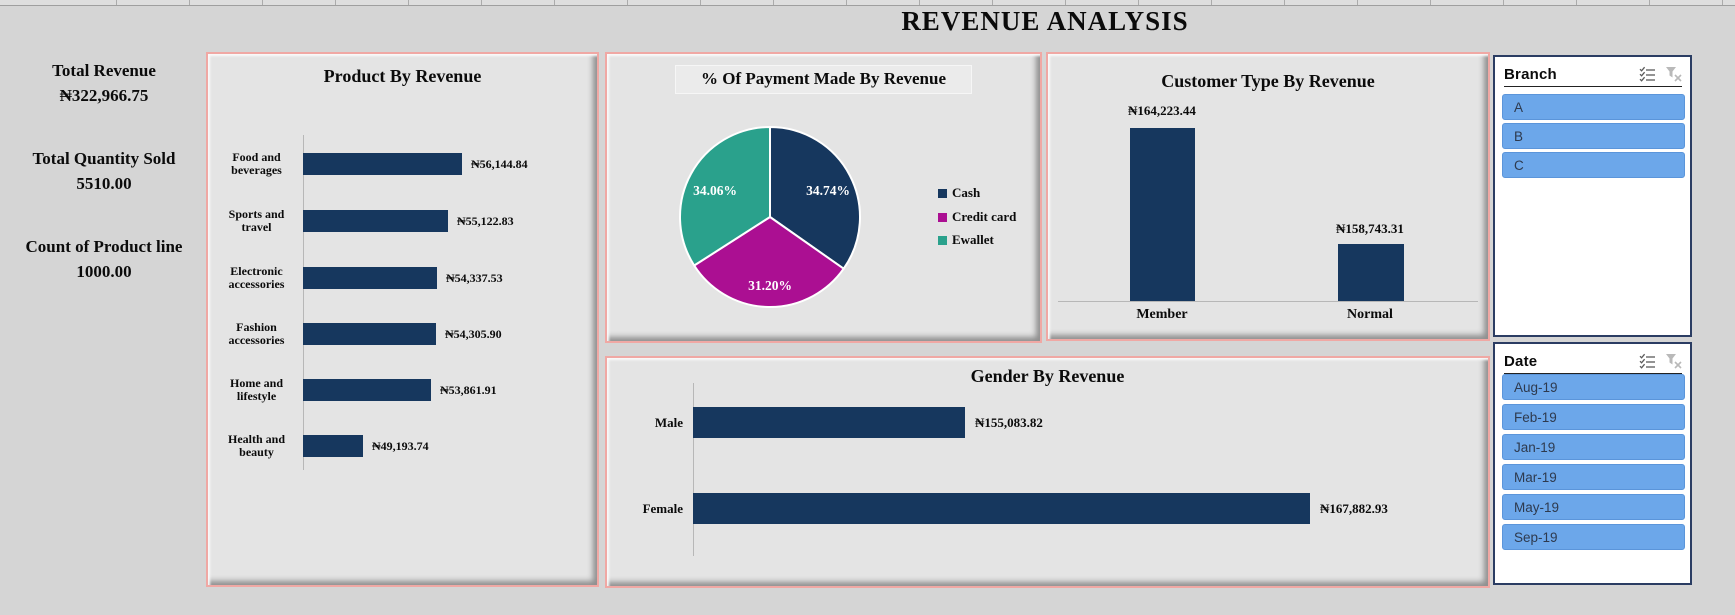 Image resolution: width=1735 pixels, height=615 pixels. What do you see at coordinates (823, 79) in the screenshot?
I see `chart-title: % Of Payment Made By Revenue` at bounding box center [823, 79].